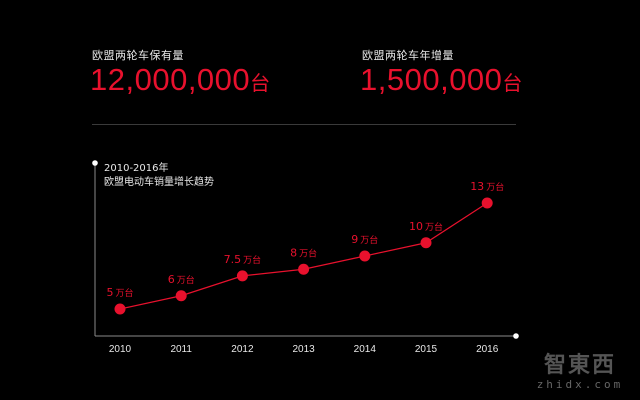 The image size is (640, 400). What do you see at coordinates (580, 384) in the screenshot?
I see `watermark-url: zhidx.com` at bounding box center [580, 384].